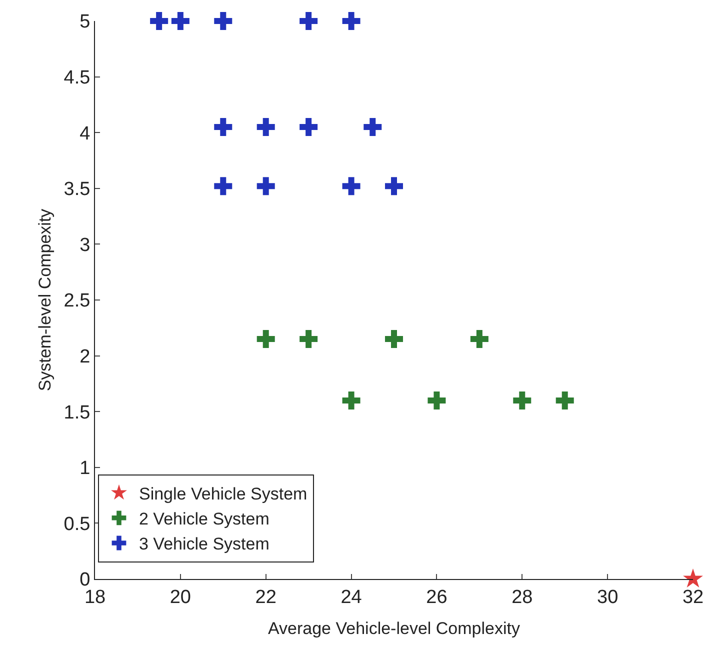 The width and height of the screenshot is (716, 647). What do you see at coordinates (693, 597) in the screenshot?
I see `x-tick-label: 32` at bounding box center [693, 597].